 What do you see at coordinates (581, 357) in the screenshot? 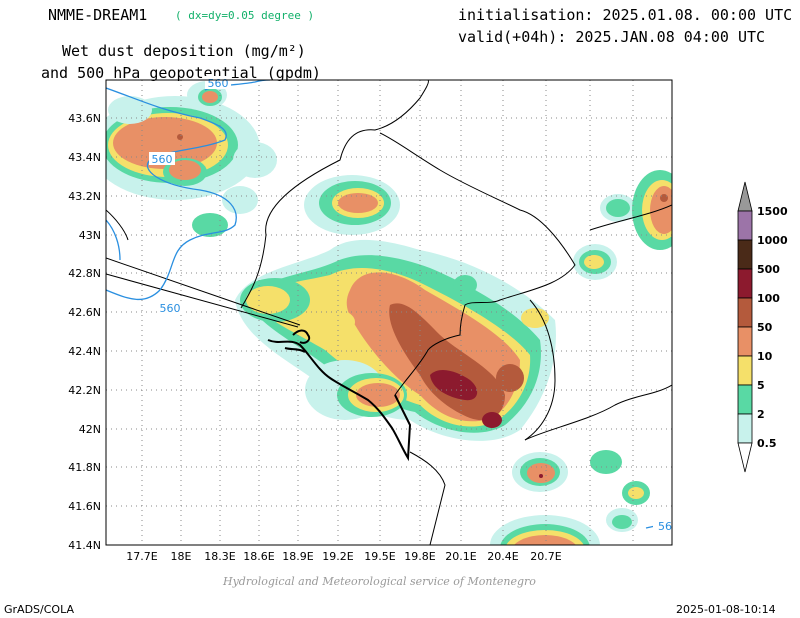
I see `deposition-blobs-east` at bounding box center [581, 357].